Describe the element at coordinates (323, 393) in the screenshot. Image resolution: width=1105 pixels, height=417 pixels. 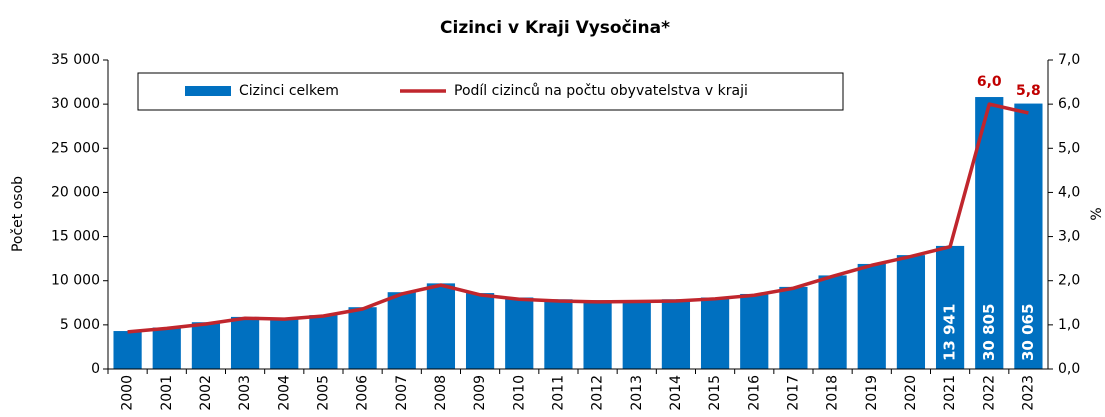
I see `x-tick-label: 2005` at that location.